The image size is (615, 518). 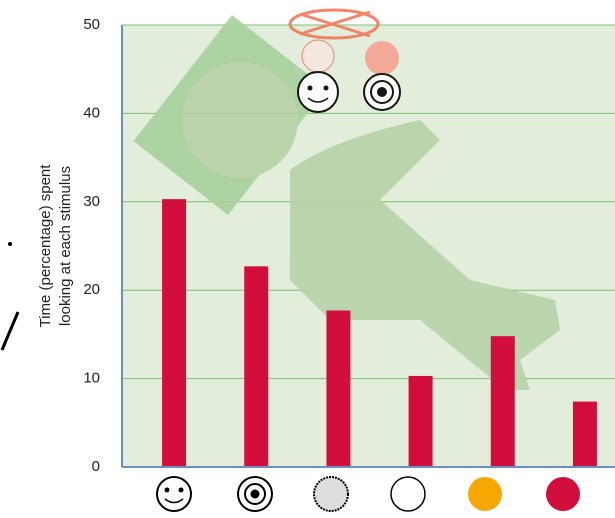 I want to click on y-tick-label: 0, so click(x=96, y=466).